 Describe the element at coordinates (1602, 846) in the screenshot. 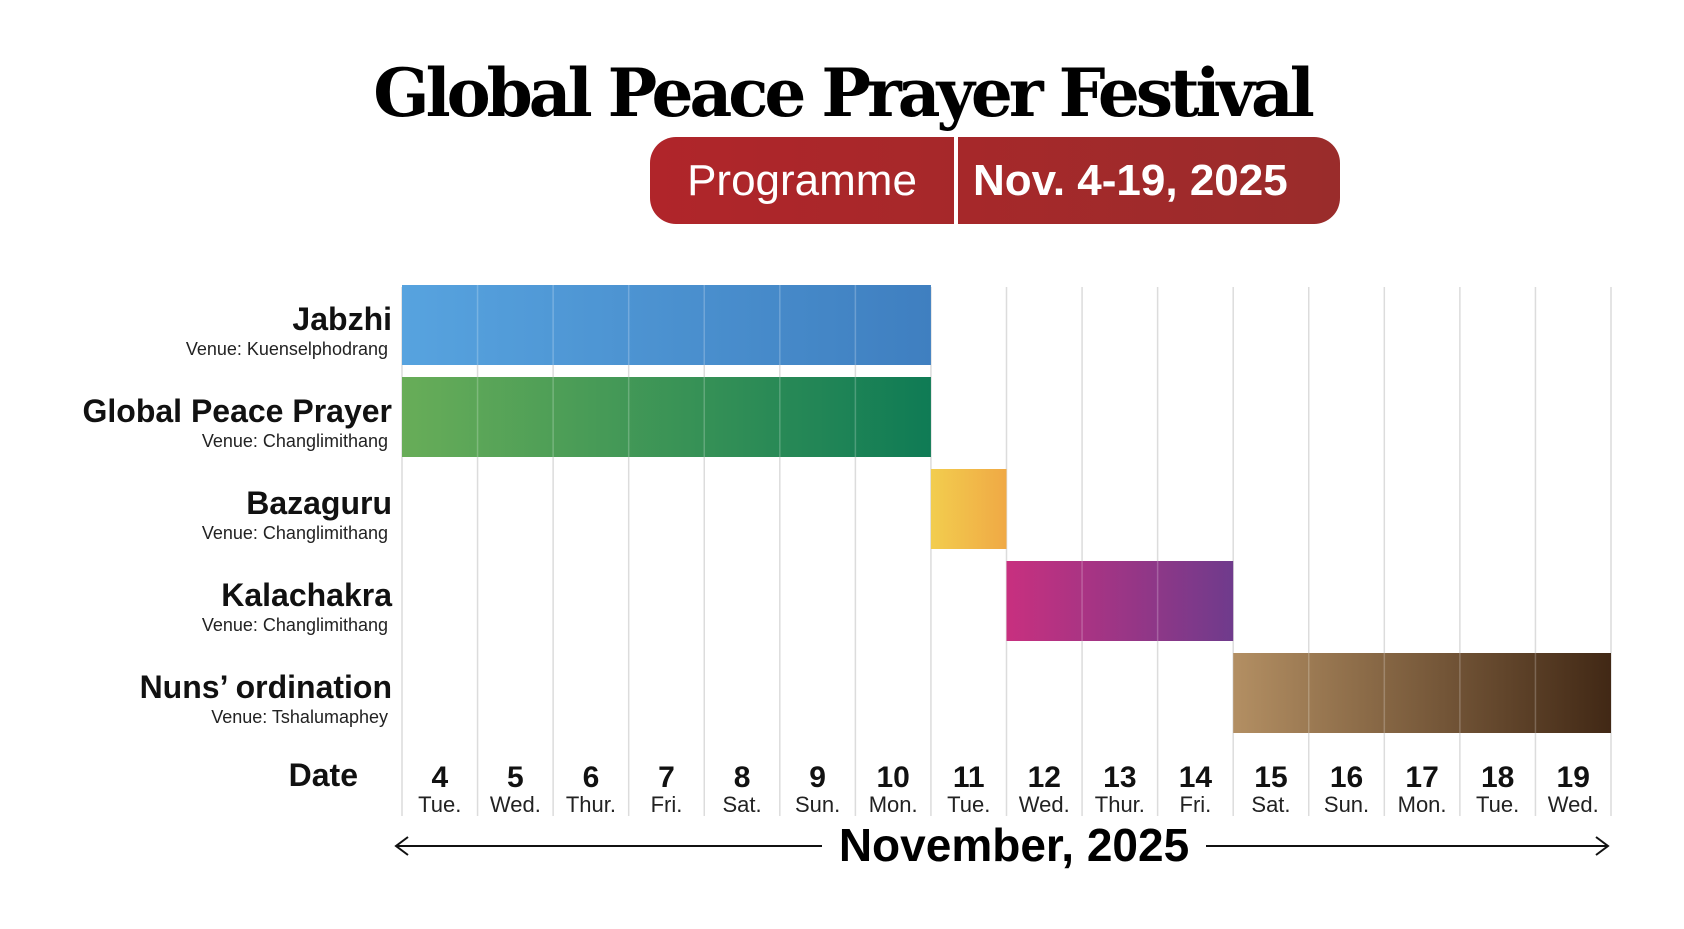

I see `arrow-right-icon` at that location.